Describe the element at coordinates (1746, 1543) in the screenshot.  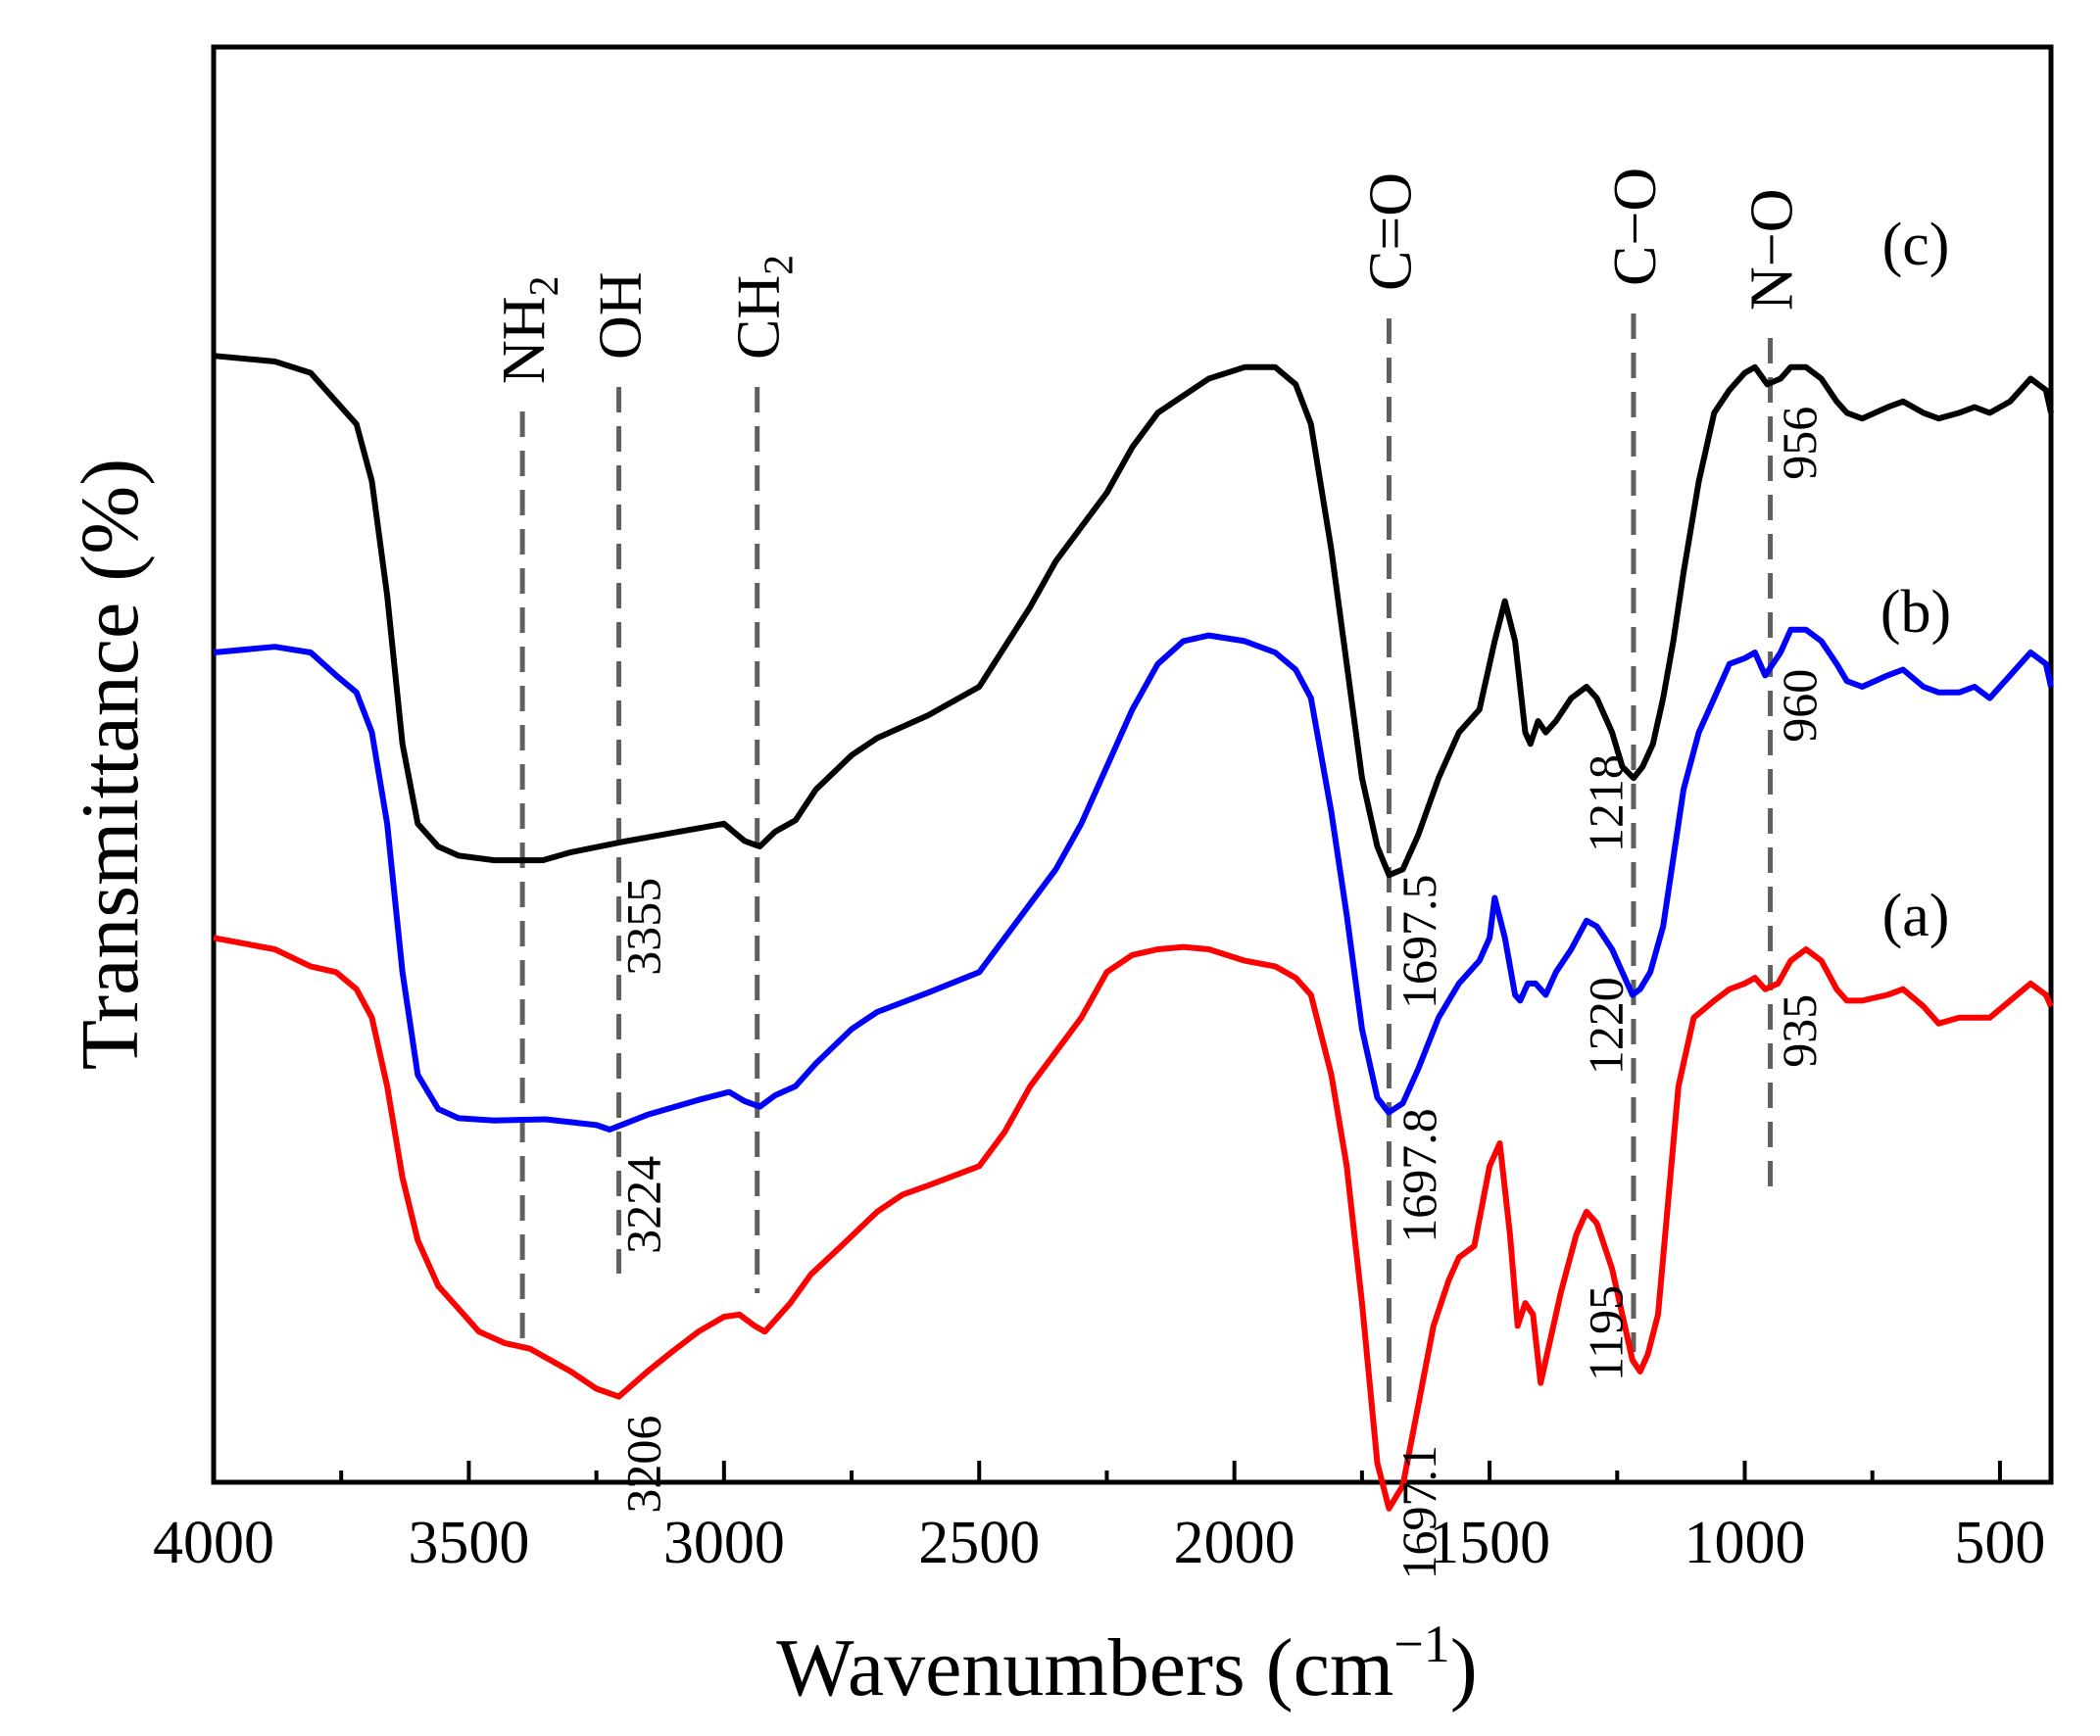
I see `x-tick-label-1000: 1000` at that location.